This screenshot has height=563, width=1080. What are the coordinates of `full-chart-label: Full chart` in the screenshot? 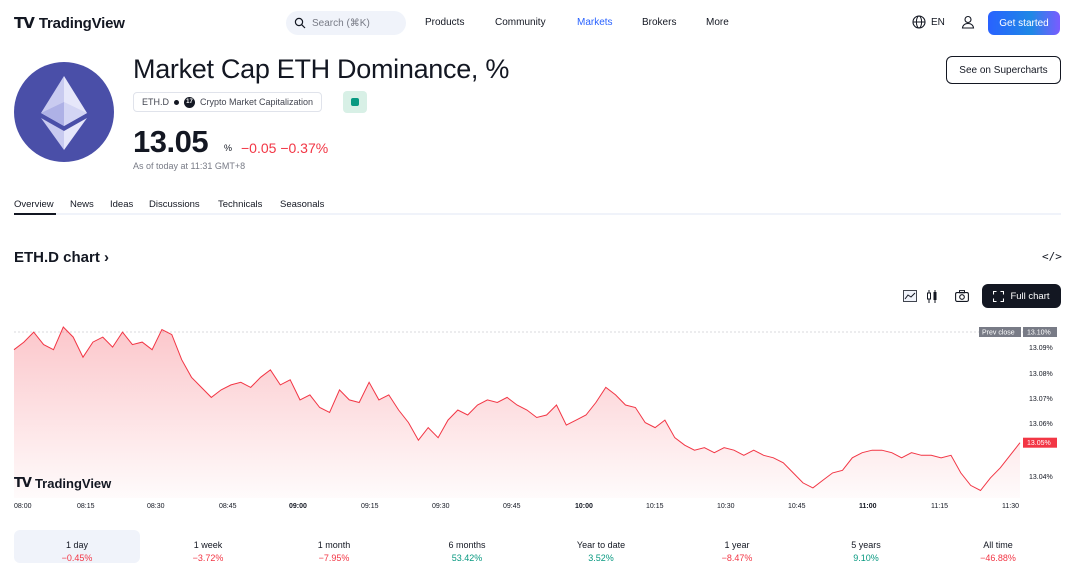 It's located at (1030, 296).